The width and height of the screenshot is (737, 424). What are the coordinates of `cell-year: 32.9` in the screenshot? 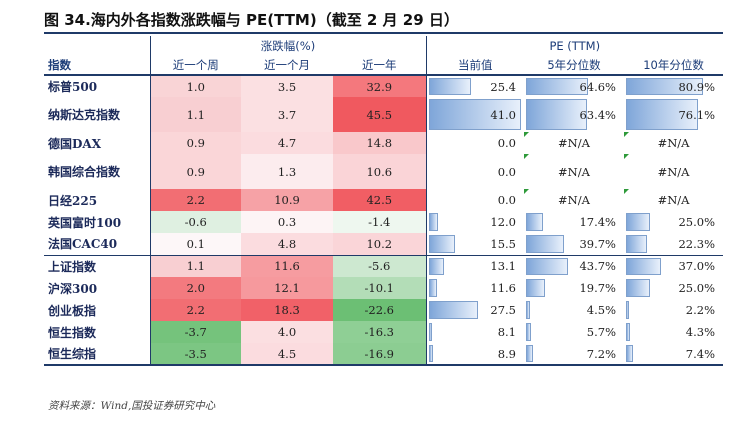 It's located at (380, 86).